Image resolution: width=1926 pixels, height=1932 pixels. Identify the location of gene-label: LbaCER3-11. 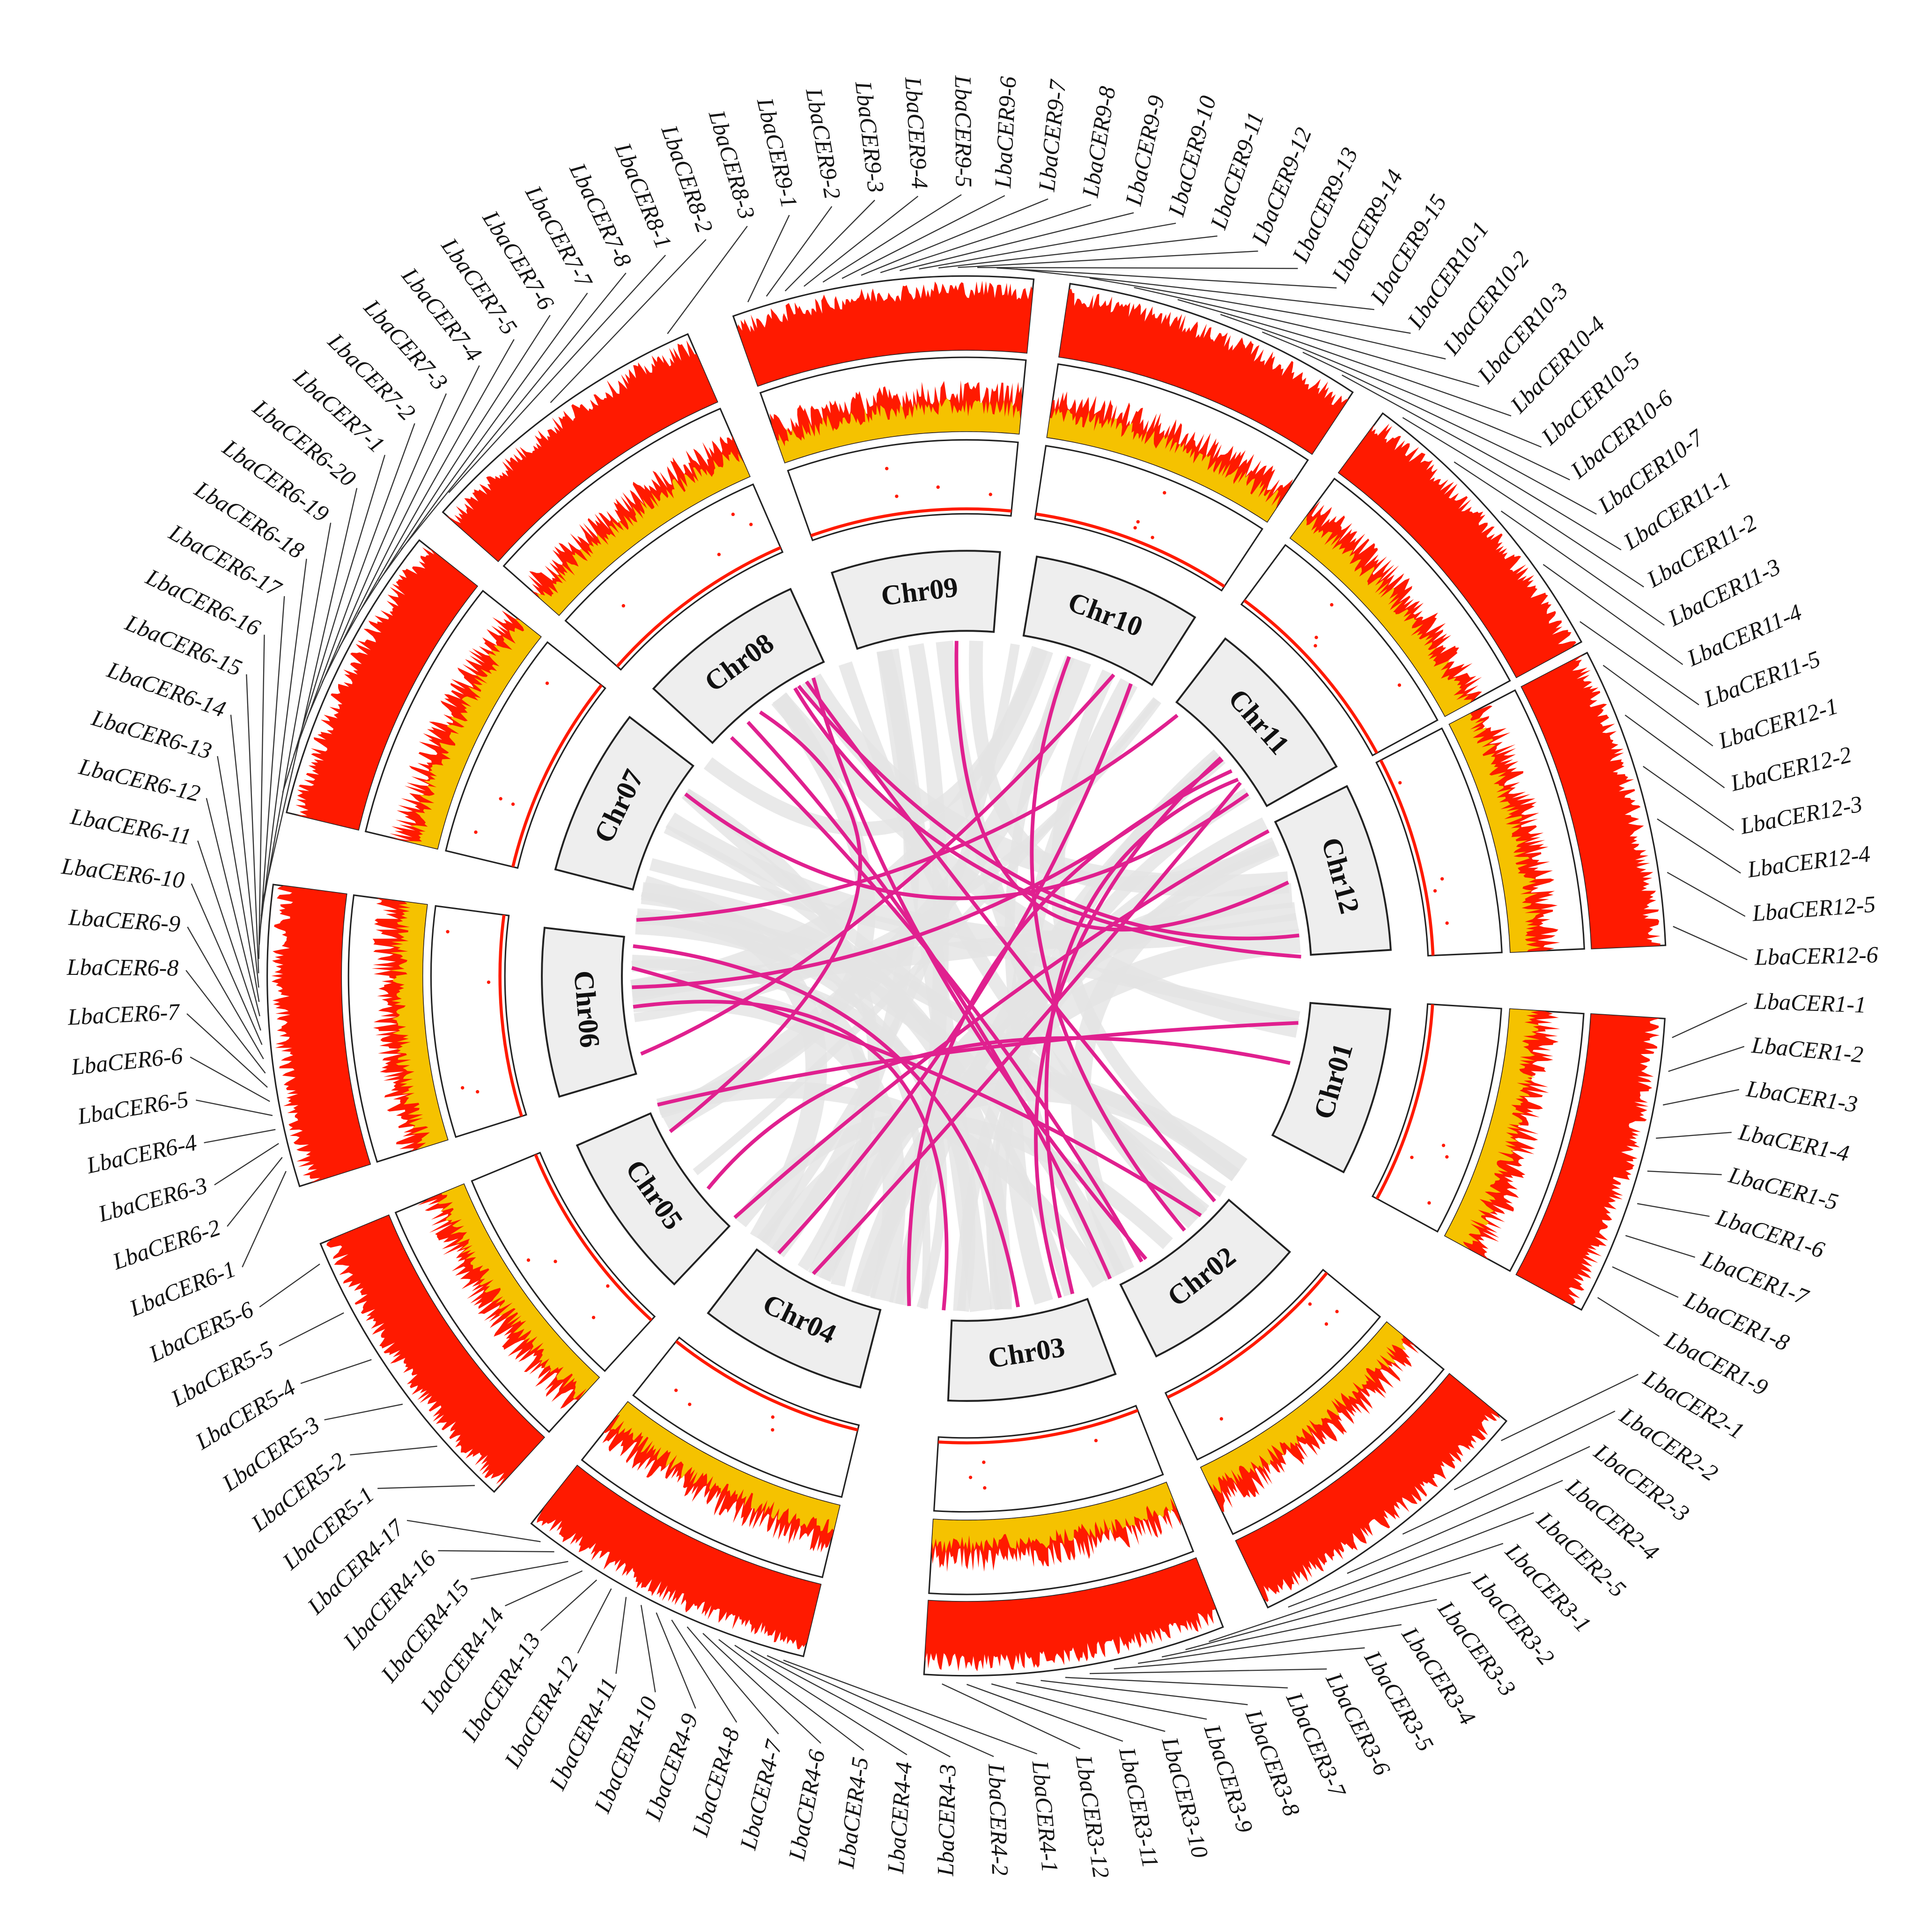
(1139, 1807).